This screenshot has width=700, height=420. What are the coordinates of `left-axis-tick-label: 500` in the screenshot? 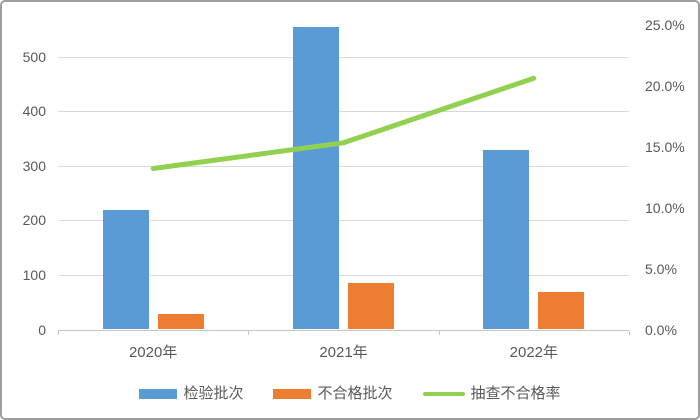 It's located at (34, 56).